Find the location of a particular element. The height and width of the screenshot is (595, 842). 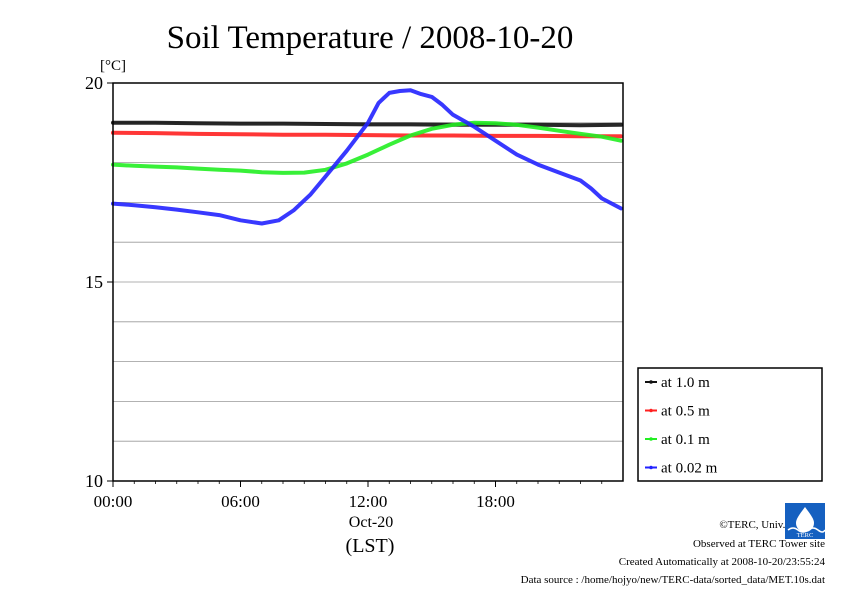

x-tick-label: 12:00 is located at coordinates (368, 501).